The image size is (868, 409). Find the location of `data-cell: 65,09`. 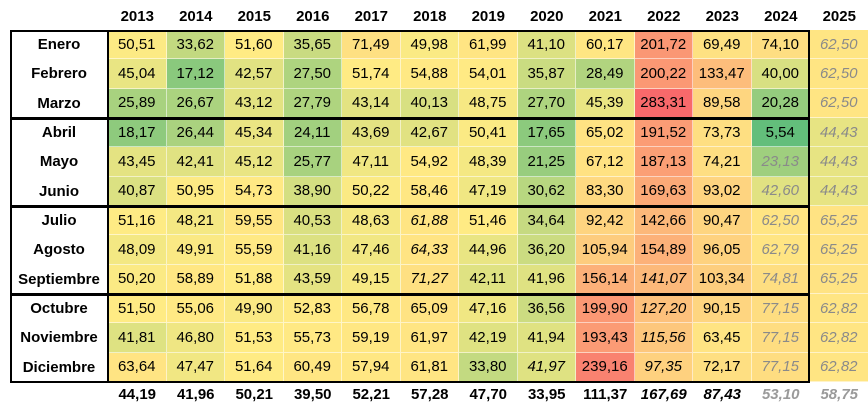

data-cell: 65,09 is located at coordinates (429, 308).